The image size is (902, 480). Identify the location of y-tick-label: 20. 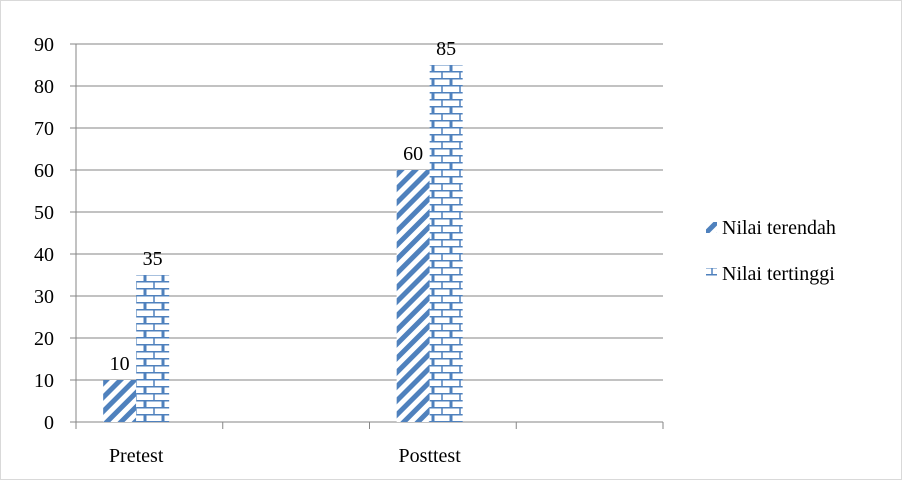
(44, 339).